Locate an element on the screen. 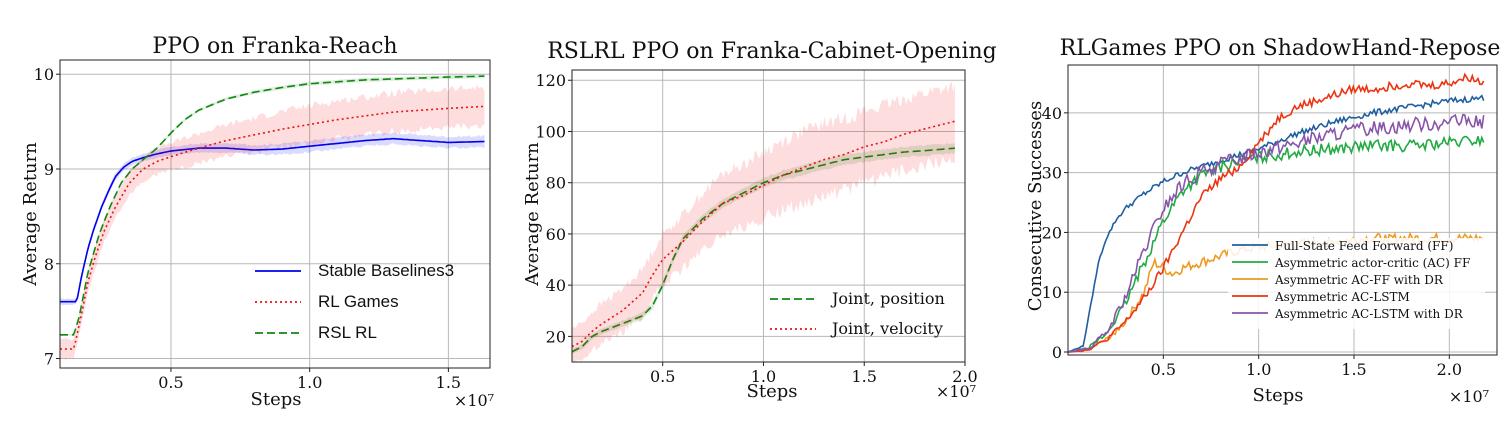 The image size is (1508, 423). legend-label: Asymmetric AC-LSTM is located at coordinates (1342, 297).